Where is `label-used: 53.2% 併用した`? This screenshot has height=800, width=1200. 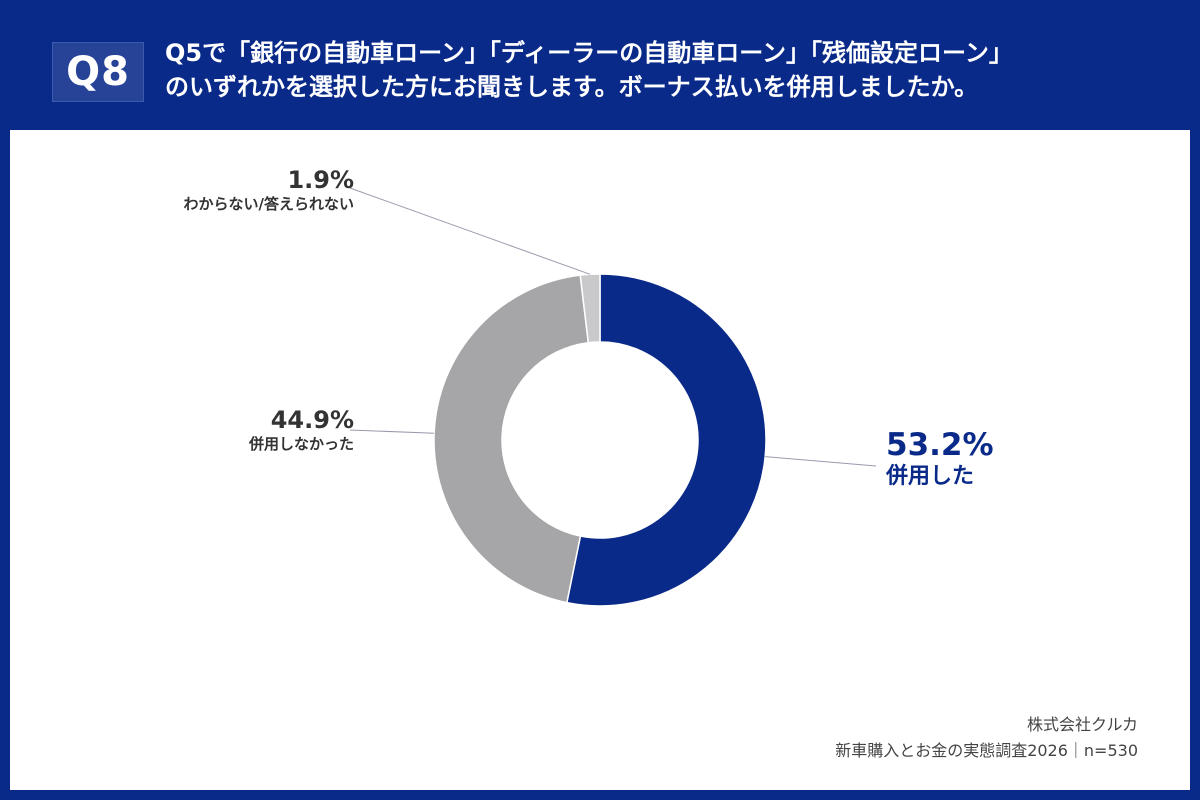
label-used: 53.2% 併用した is located at coordinates (940, 460).